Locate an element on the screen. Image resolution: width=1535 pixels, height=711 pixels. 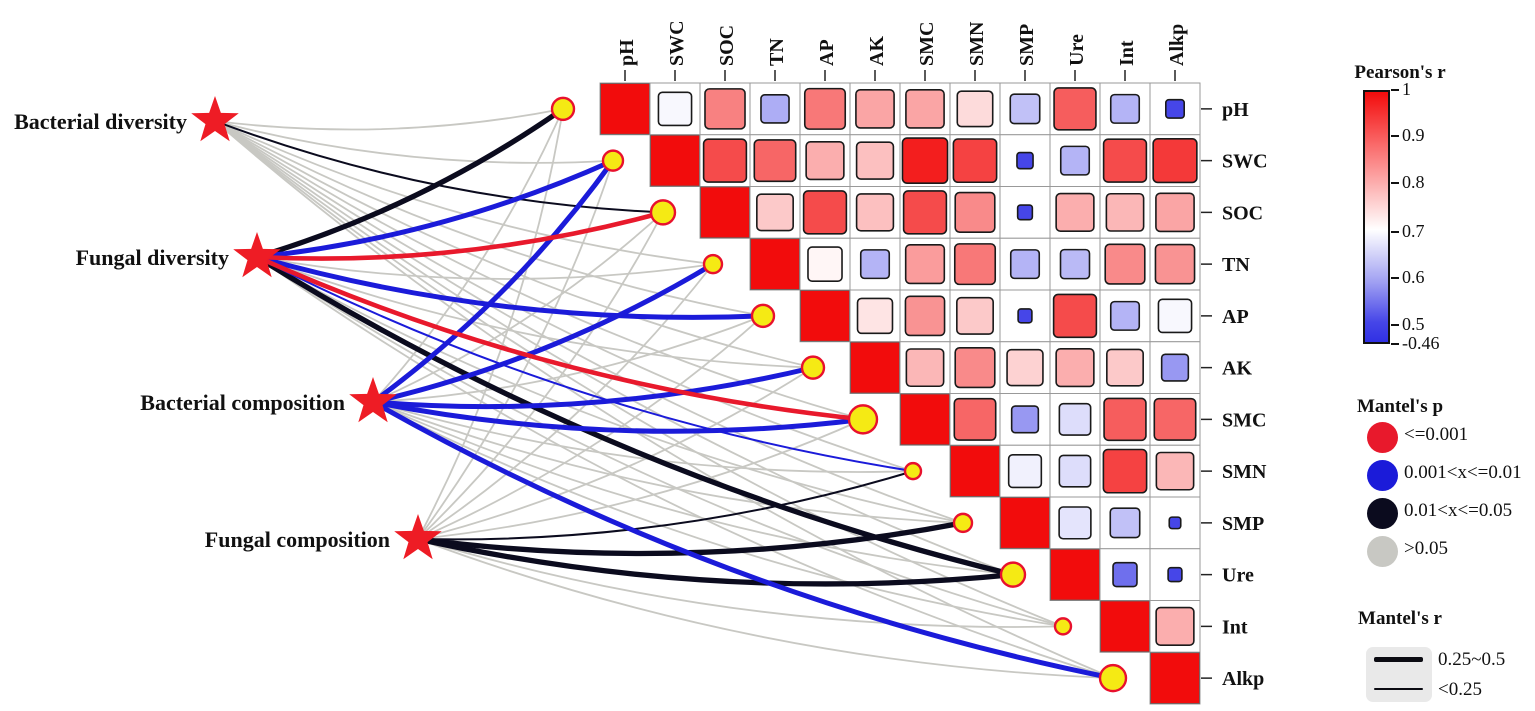
connection-Bacterial diversity-AP is located at coordinates (489, 218).